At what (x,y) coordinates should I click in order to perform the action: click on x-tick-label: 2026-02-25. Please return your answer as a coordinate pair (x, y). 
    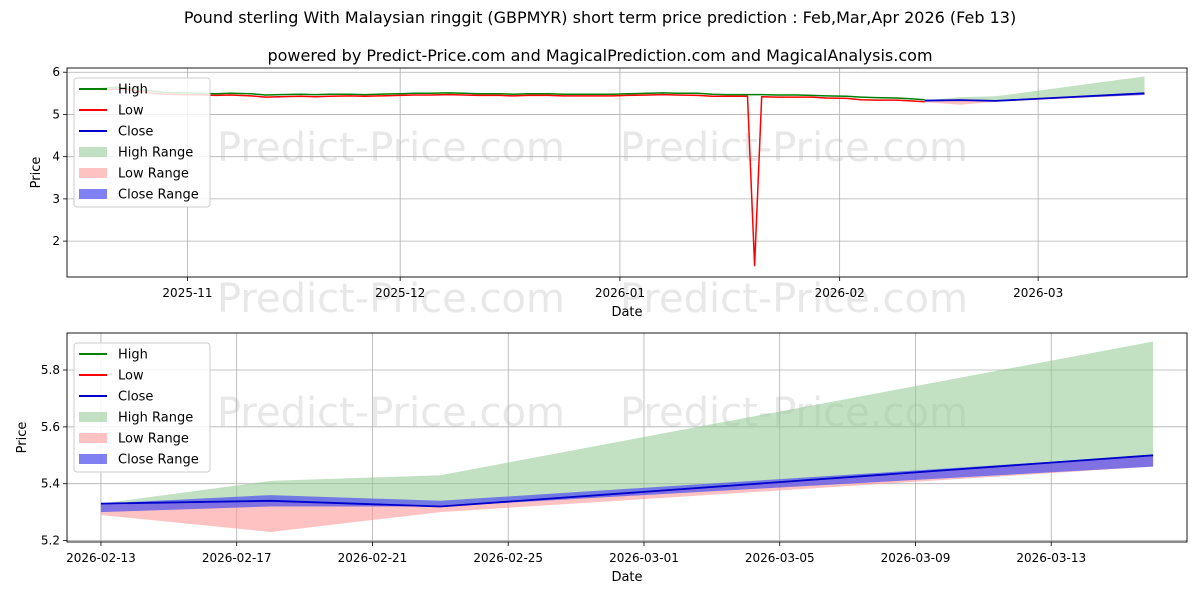
    Looking at the image, I should click on (508, 558).